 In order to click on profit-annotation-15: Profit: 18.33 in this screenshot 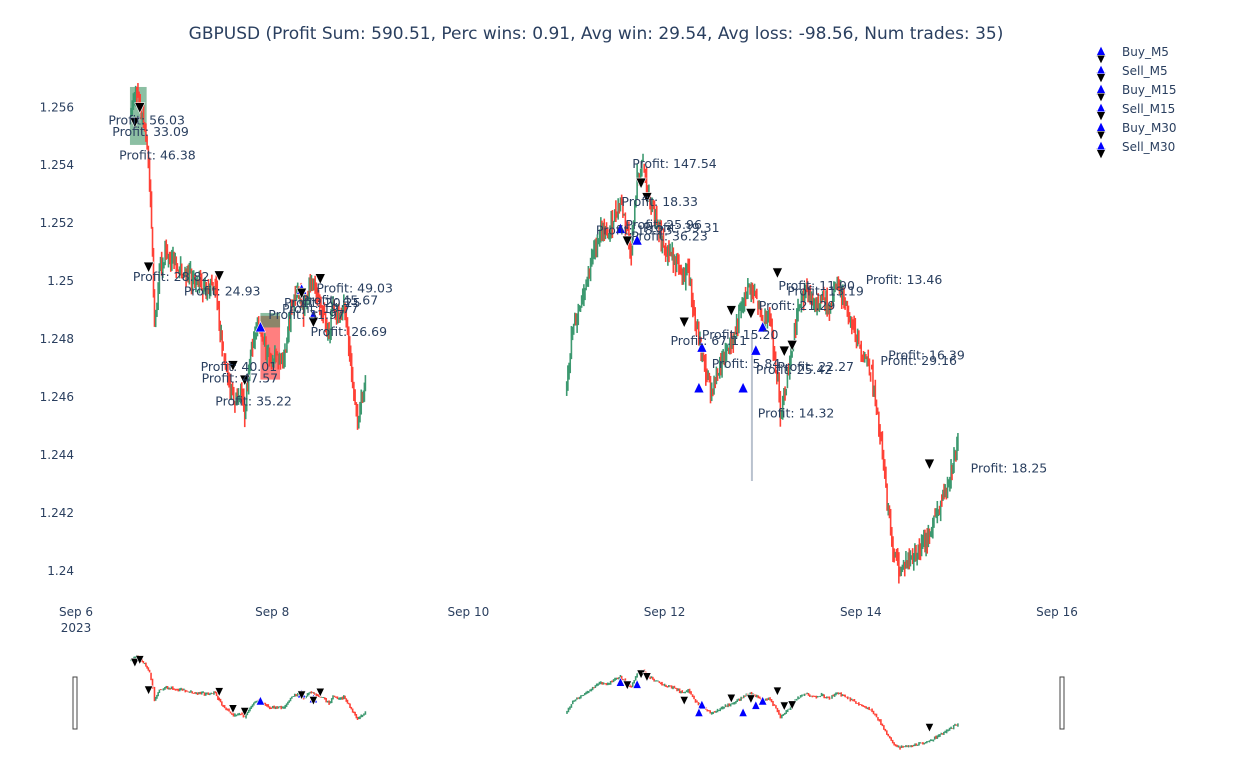, I will do `click(659, 201)`.